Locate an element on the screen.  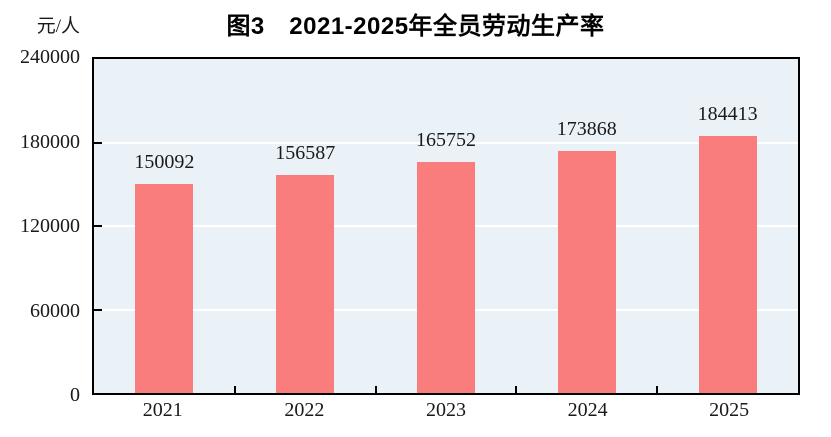
y-axis-labels: 0 60000 120000 180000 240000 is located at coordinates (40, 226).